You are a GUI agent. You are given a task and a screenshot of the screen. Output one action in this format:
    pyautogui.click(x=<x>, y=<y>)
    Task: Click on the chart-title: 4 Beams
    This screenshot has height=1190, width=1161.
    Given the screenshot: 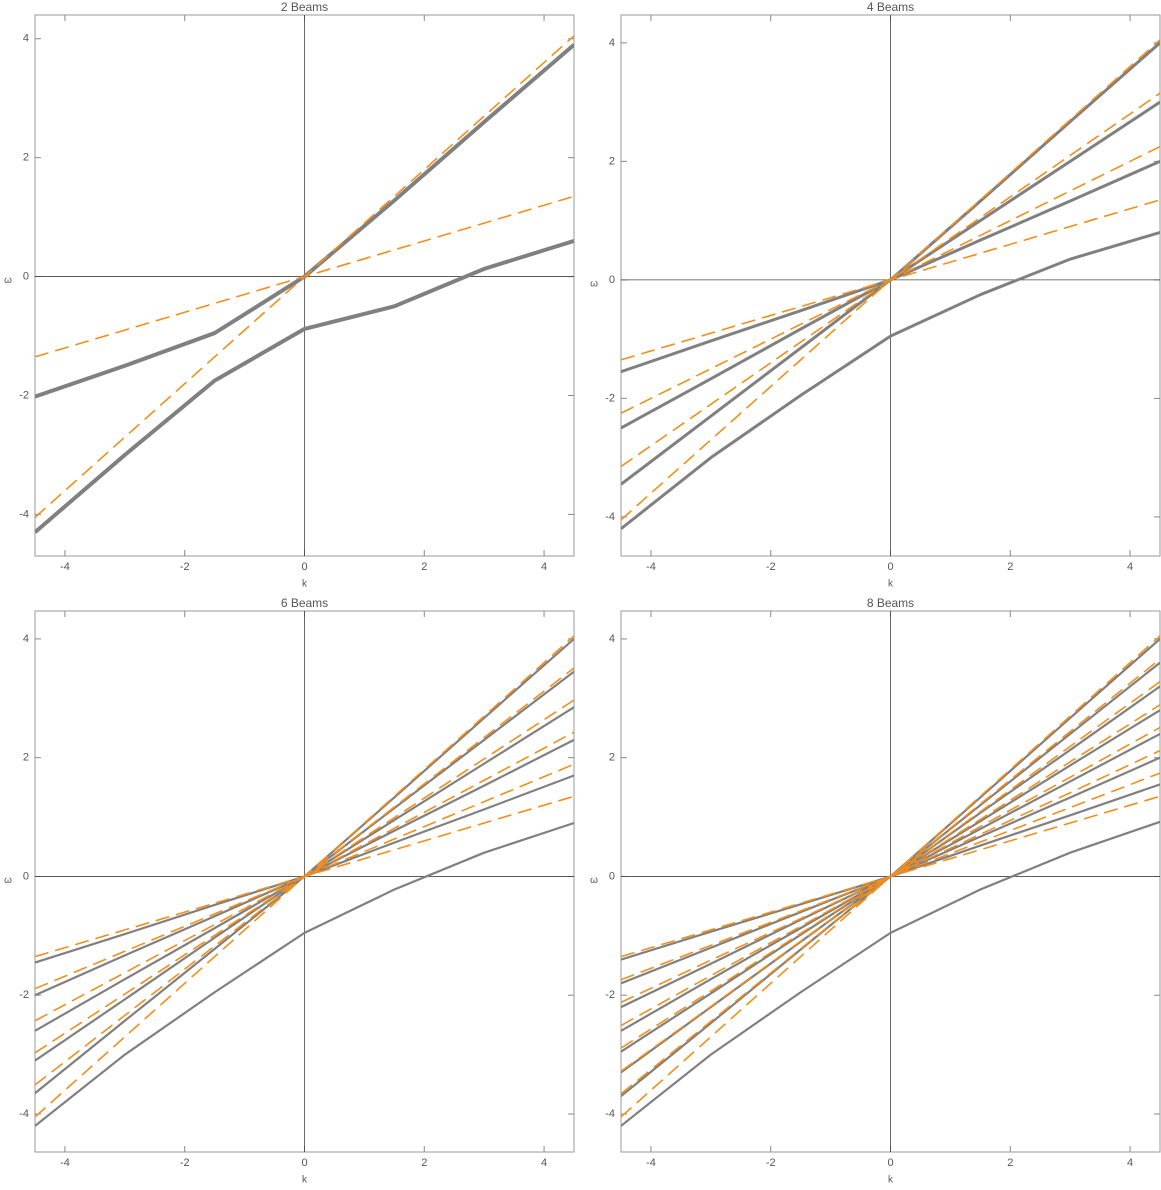 What is the action you would take?
    pyautogui.click(x=890, y=7)
    